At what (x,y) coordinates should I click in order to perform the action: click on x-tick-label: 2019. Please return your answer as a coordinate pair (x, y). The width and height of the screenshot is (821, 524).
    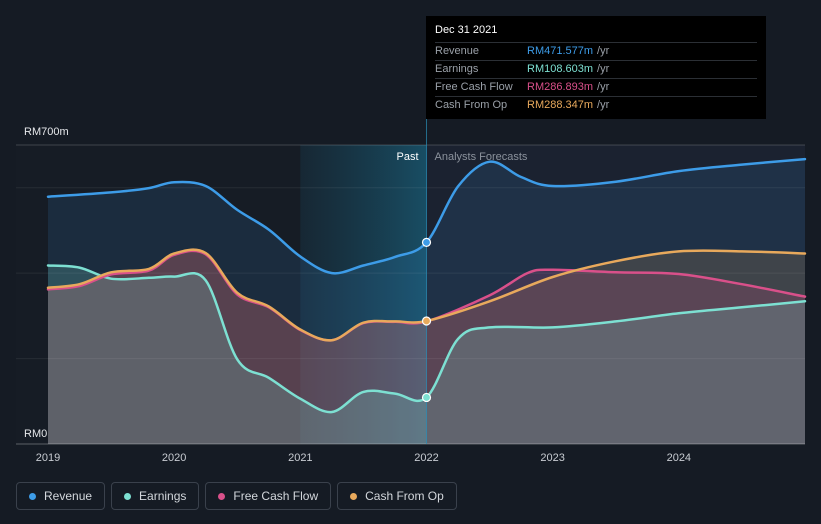
    Looking at the image, I should click on (48, 458).